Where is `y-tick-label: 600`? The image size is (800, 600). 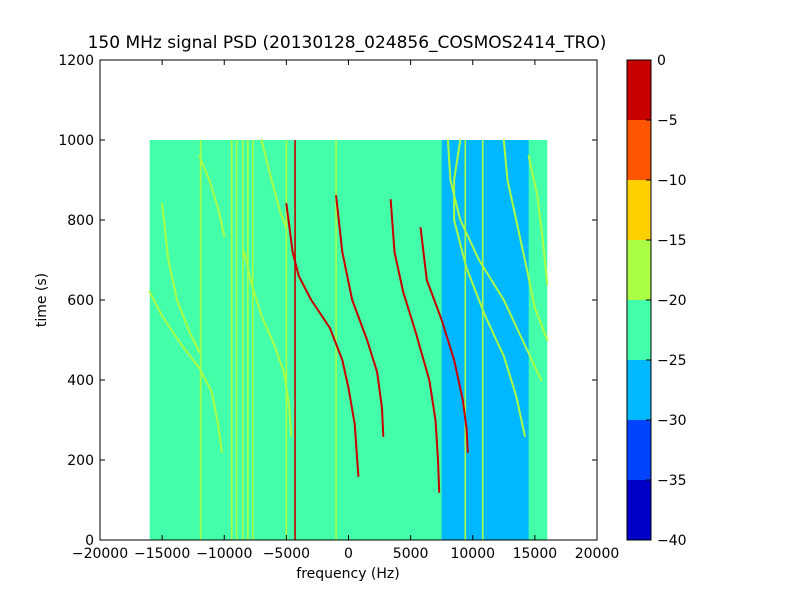
y-tick-label: 600 is located at coordinates (80, 301).